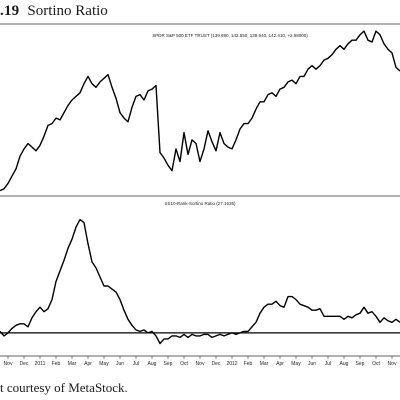 This screenshot has height=400, width=400. I want to click on sortino-panel-title: SS10-Rank-Sortino Ratio (27.1635), so click(200, 203).